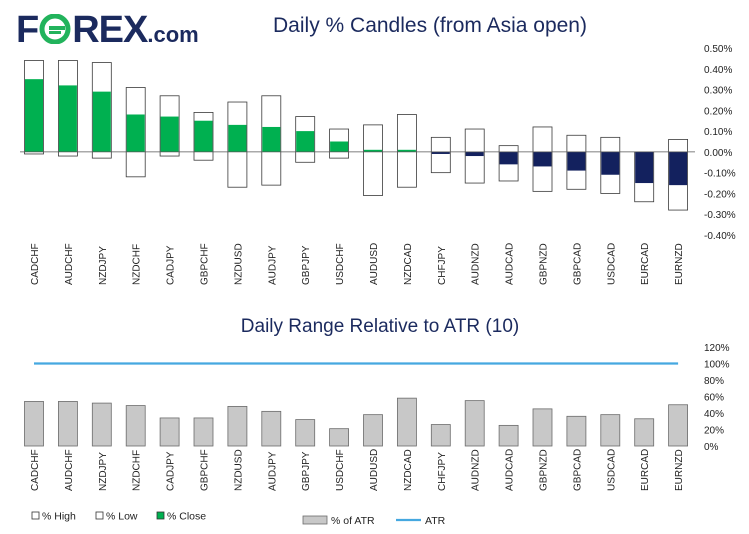 The image size is (749, 534). I want to click on range-bar-nzdchf, so click(135, 132).